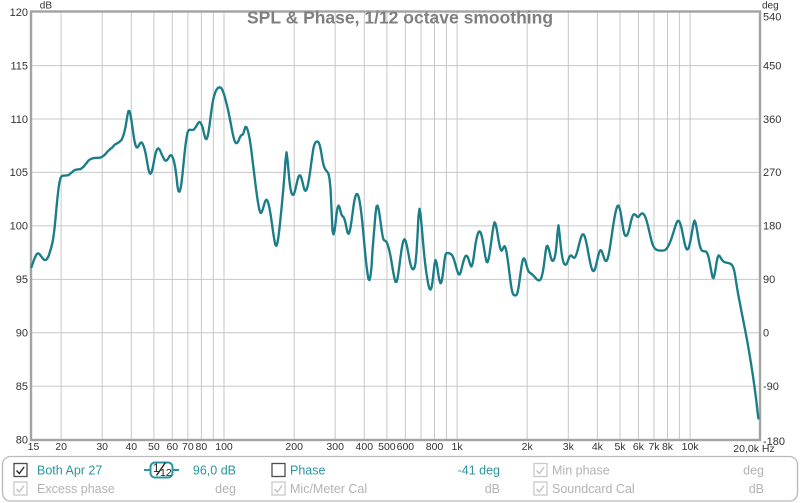 This screenshot has width=800, height=503. What do you see at coordinates (76, 489) in the screenshot?
I see `svg-text: Excess phase` at bounding box center [76, 489].